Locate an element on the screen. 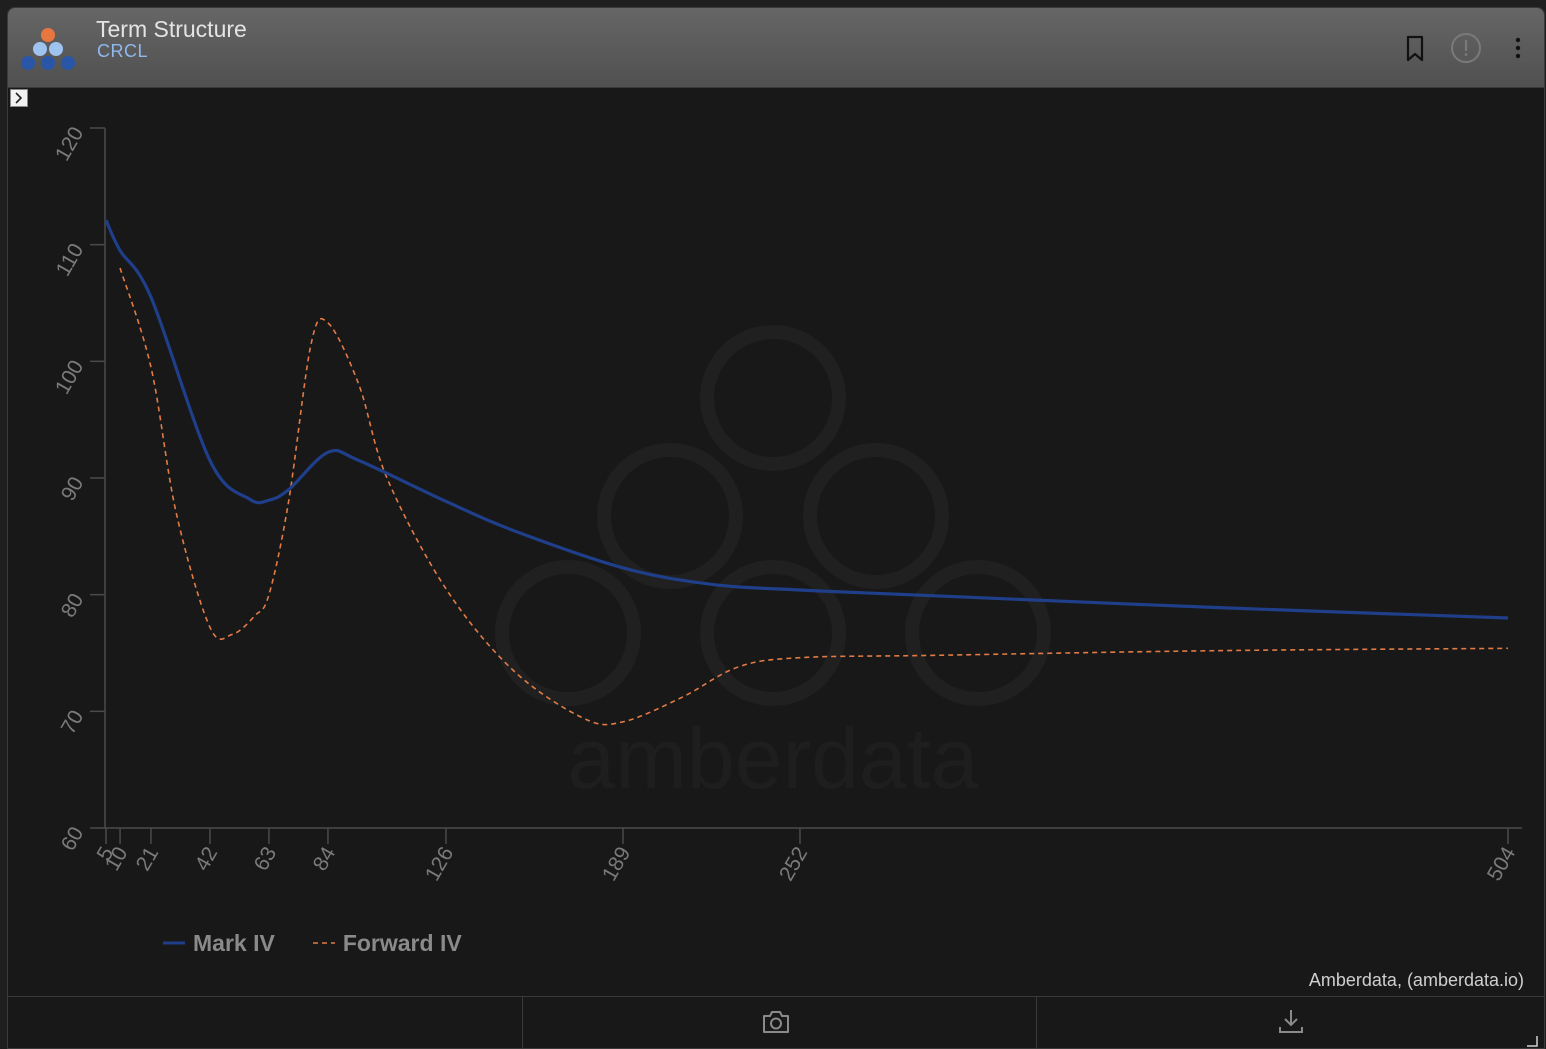 The height and width of the screenshot is (1049, 1546). credit-text: Amberdata, (amberdata.io) is located at coordinates (1416, 980).